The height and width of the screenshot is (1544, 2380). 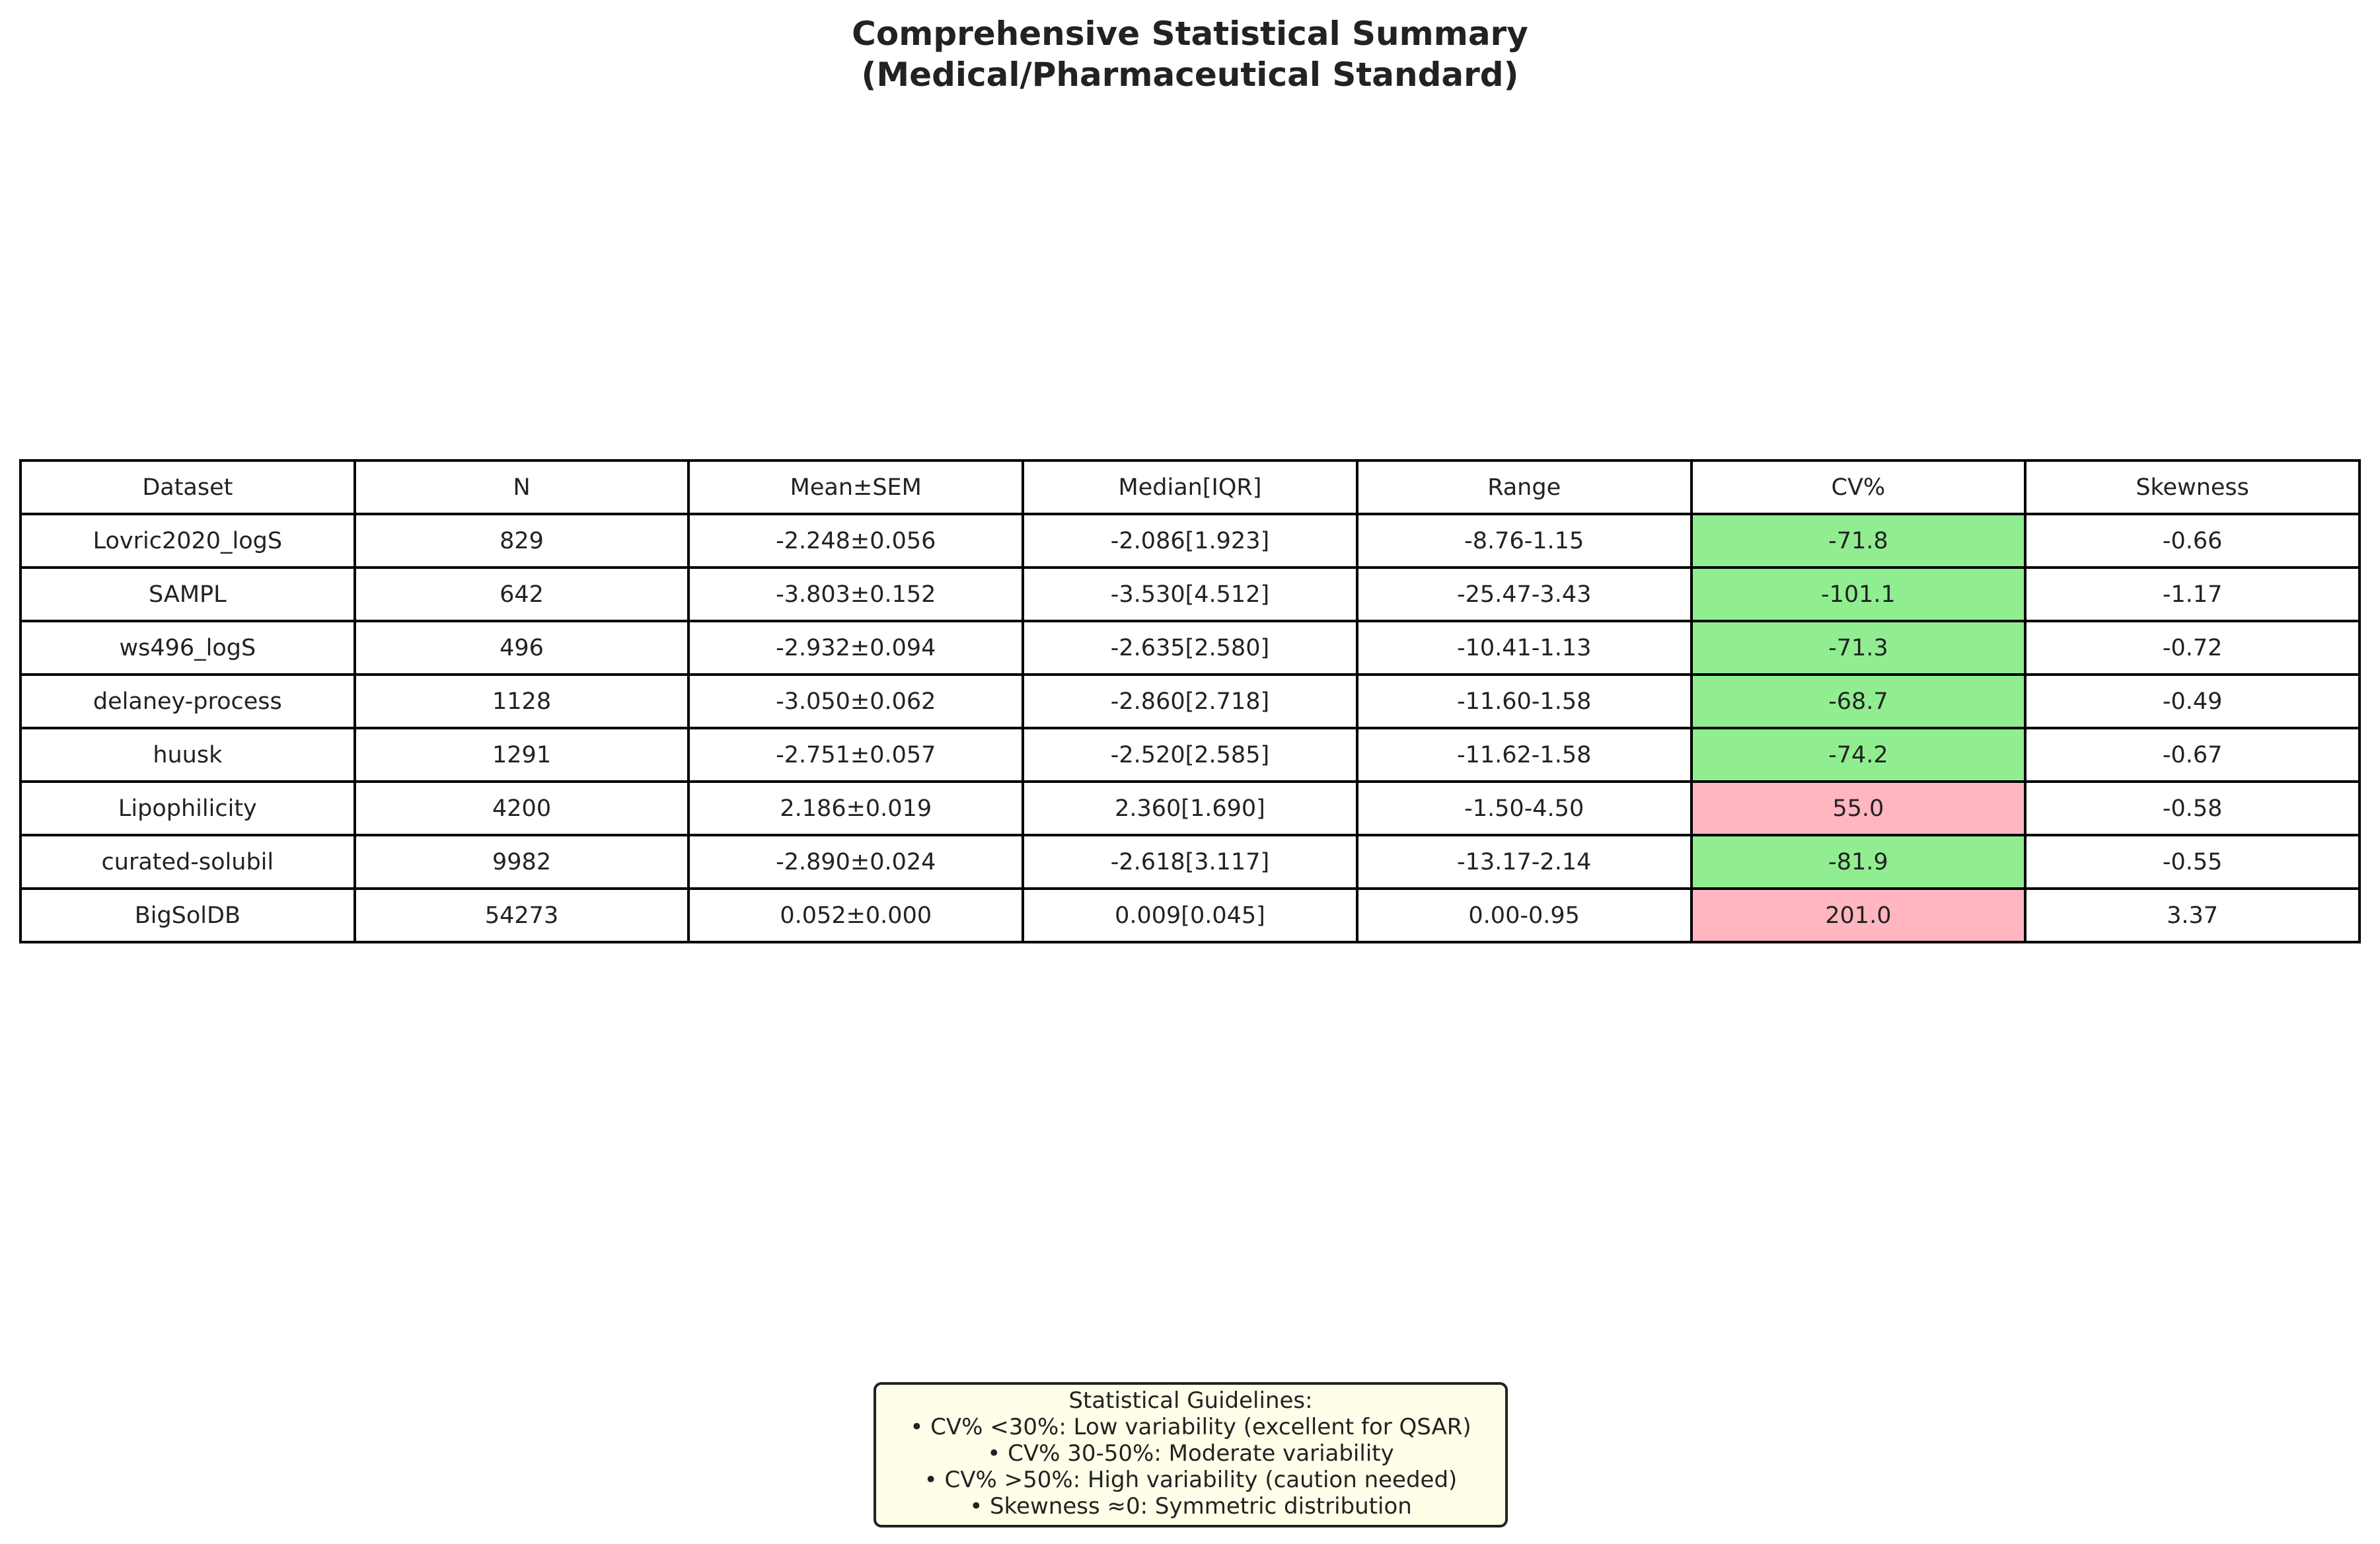 I want to click on table-cell: 2.186±0.019, so click(x=856, y=808).